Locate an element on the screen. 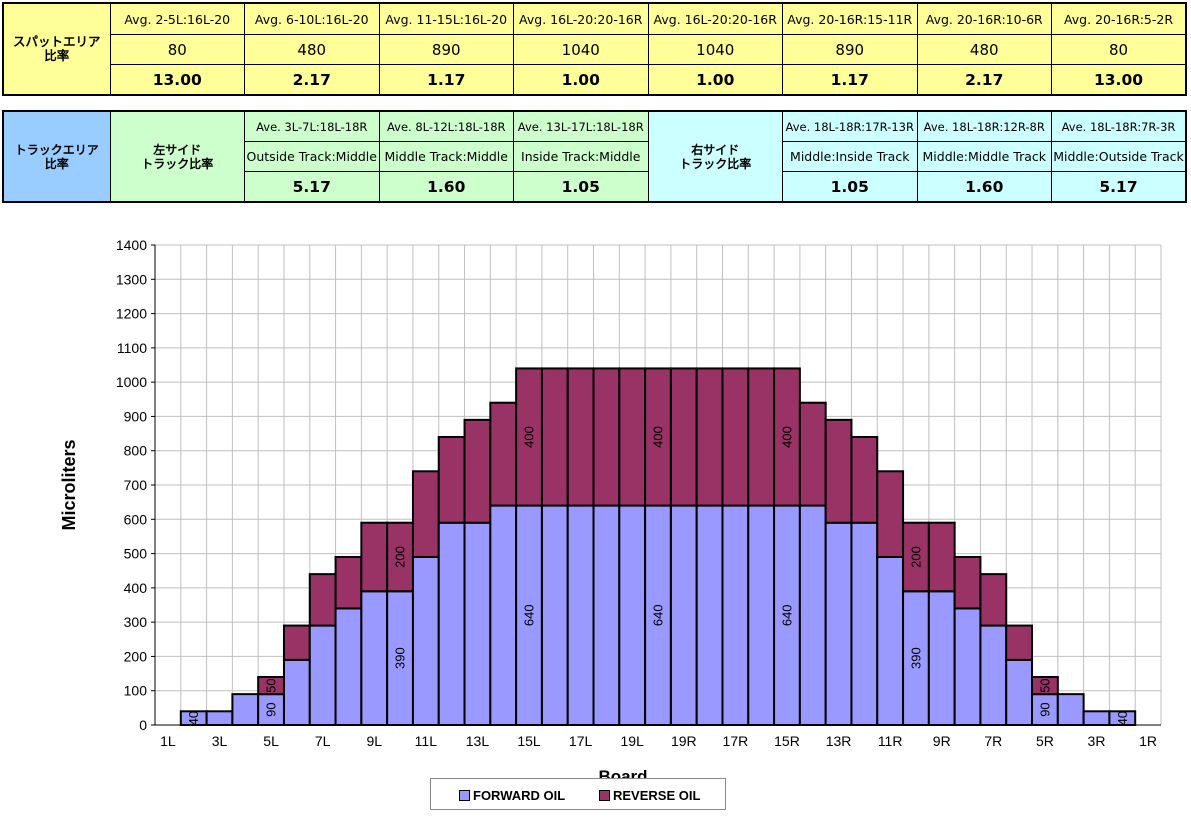 This screenshot has width=1191, height=838. x-tick-label: 19L is located at coordinates (633, 741).